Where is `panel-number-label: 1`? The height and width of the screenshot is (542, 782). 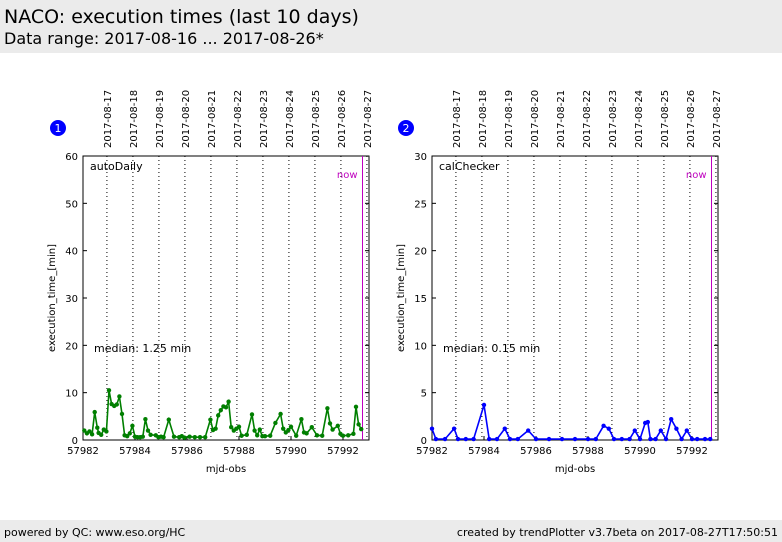
panel-number-label: 1 is located at coordinates (58, 128).